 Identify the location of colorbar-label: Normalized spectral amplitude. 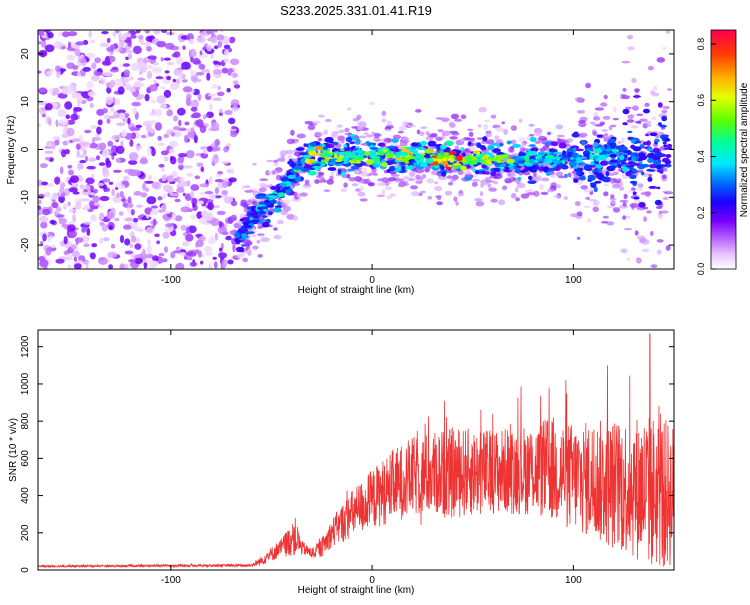
(744, 149).